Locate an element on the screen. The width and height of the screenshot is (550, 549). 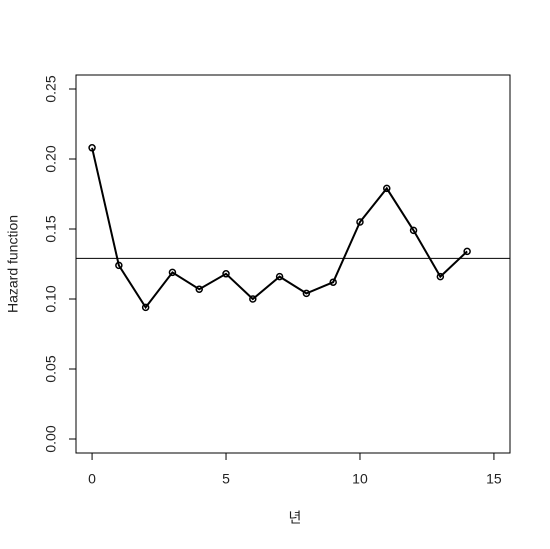
y-tick-label: 0.20 is located at coordinates (51, 158).